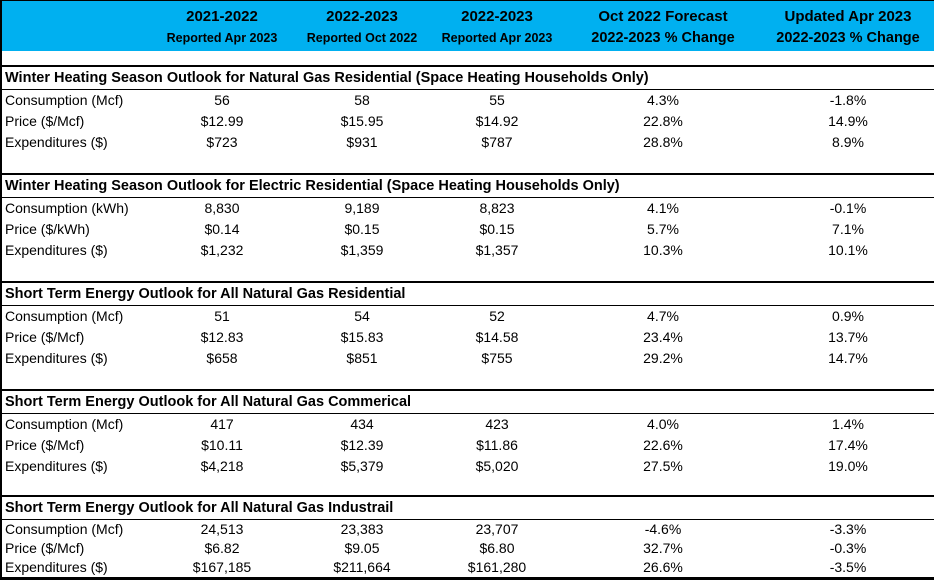 The width and height of the screenshot is (943, 580). I want to click on value-cell: 23,707, so click(497, 529).